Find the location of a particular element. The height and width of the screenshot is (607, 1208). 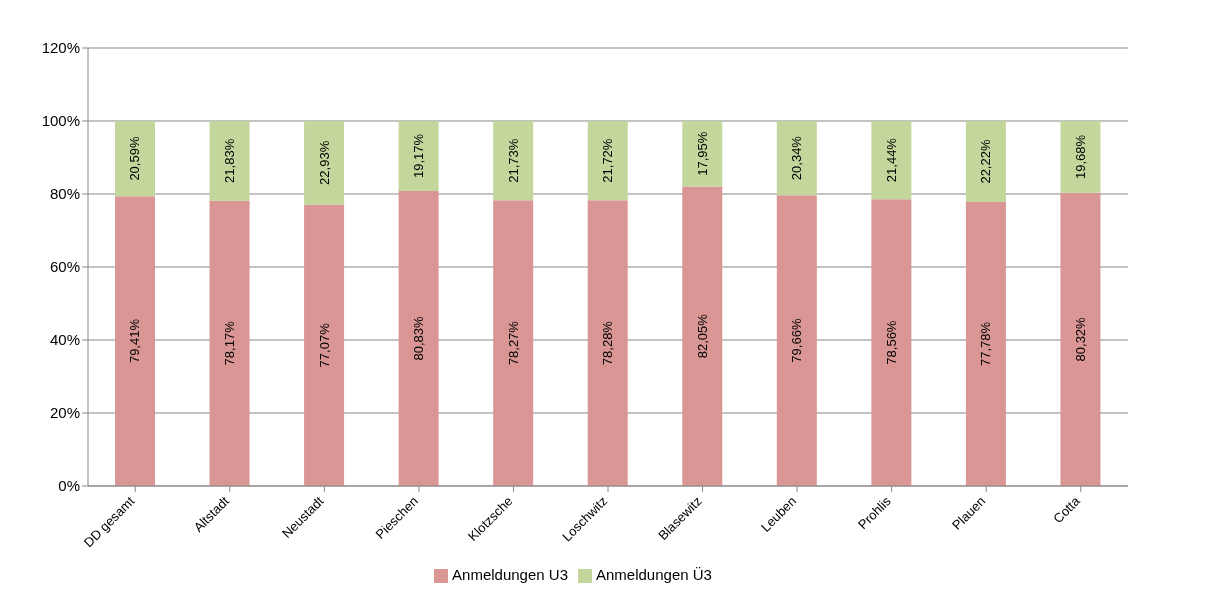

data-label: 80,83% is located at coordinates (419, 338).